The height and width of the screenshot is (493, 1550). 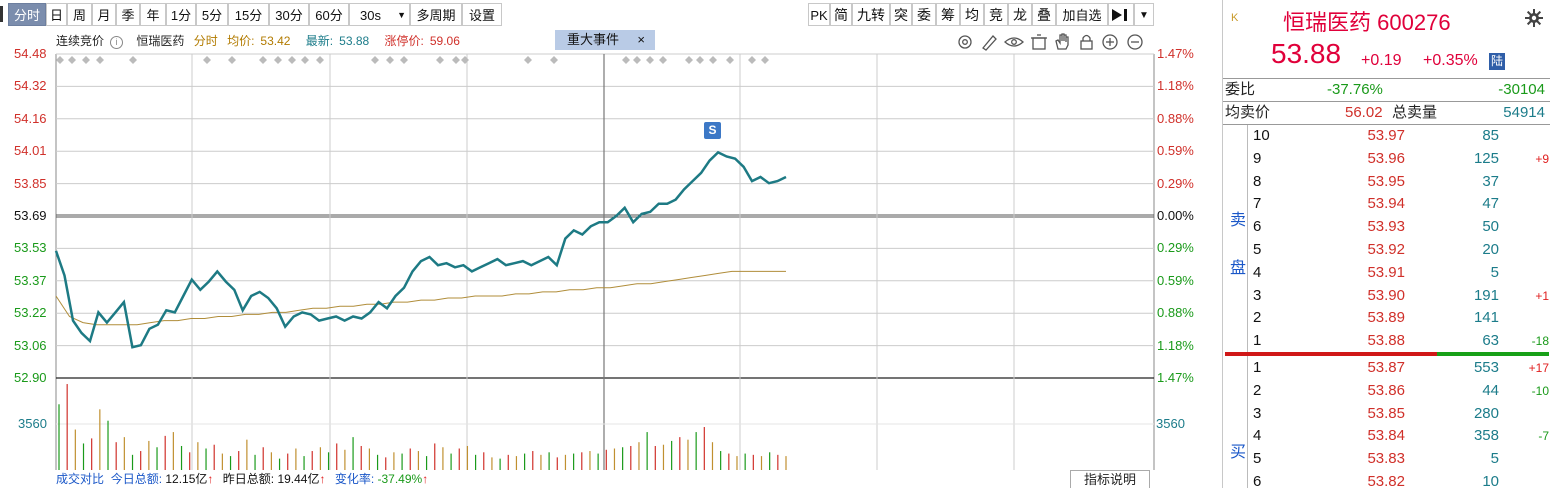 What do you see at coordinates (1387, 482) in the screenshot?
I see `buy-level-row: 6 53.82 10` at bounding box center [1387, 482].